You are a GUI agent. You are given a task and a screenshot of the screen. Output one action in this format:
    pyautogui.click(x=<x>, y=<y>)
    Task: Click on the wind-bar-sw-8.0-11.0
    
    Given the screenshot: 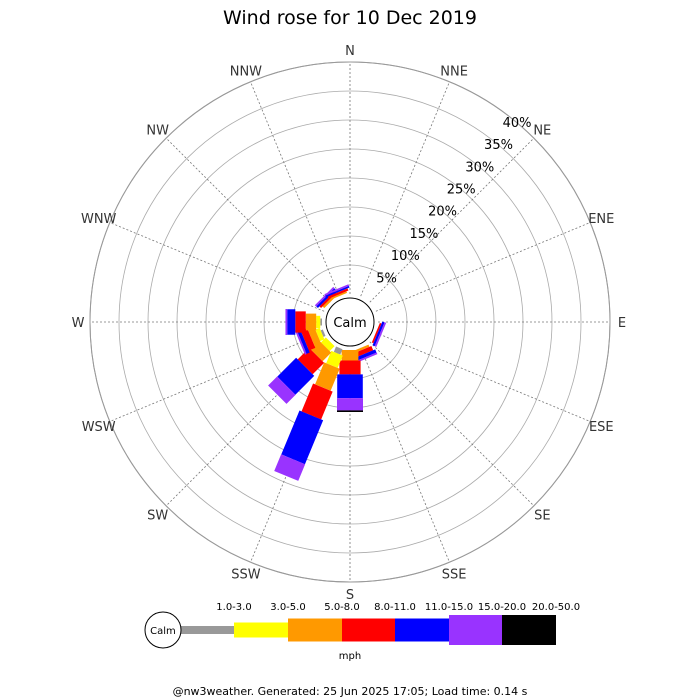 What is the action you would take?
    pyautogui.click(x=311, y=361)
    